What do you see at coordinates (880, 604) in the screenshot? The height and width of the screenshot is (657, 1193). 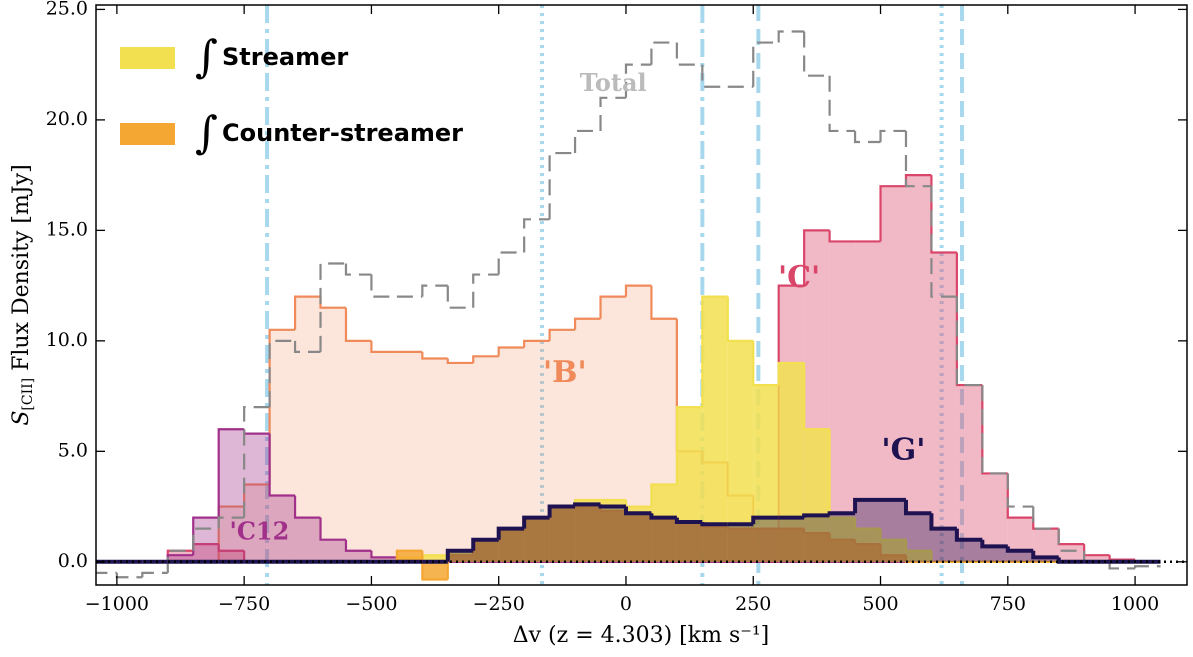 I see `x-tick-label: 500` at bounding box center [880, 604].